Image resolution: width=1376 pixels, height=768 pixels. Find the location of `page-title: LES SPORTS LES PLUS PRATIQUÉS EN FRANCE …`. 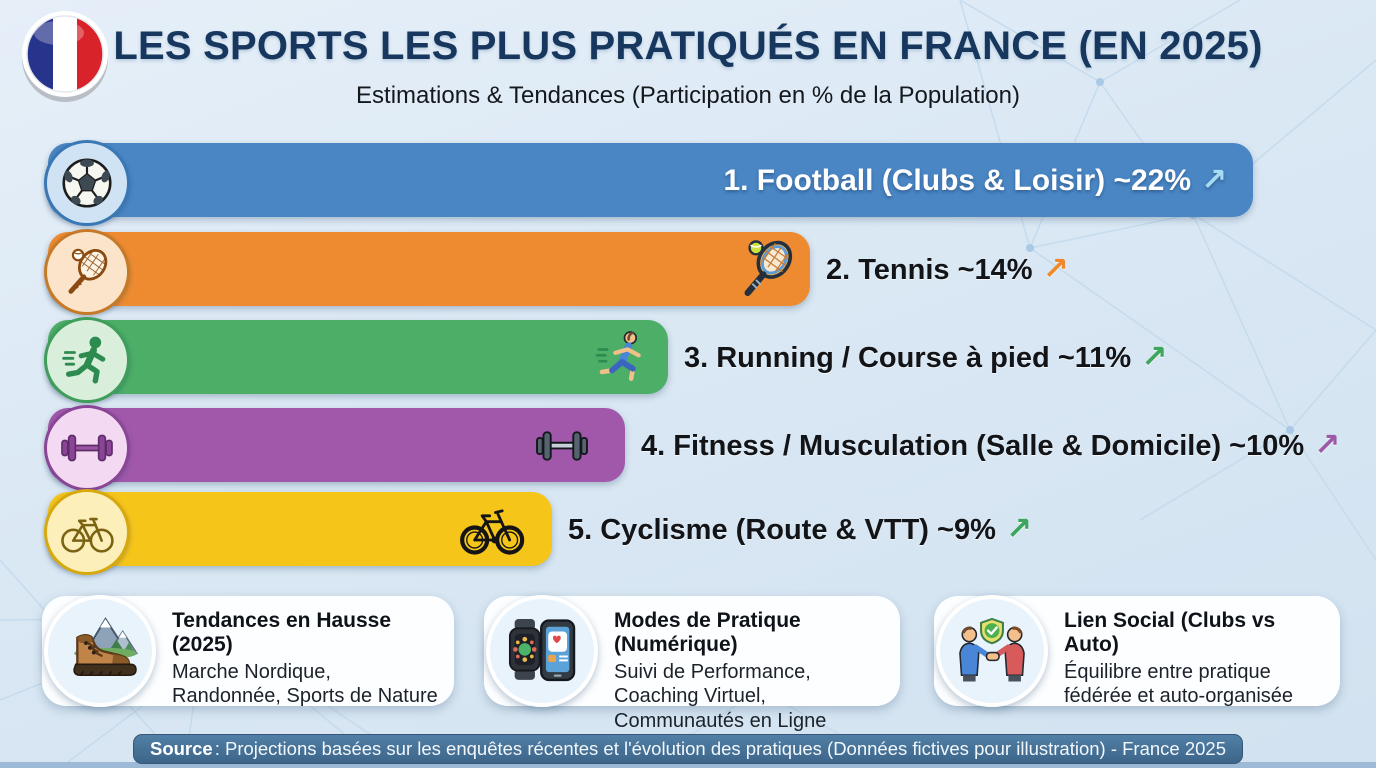

page-title: LES SPORTS LES PLUS PRATIQUÉS EN FRANCE … is located at coordinates (688, 46).